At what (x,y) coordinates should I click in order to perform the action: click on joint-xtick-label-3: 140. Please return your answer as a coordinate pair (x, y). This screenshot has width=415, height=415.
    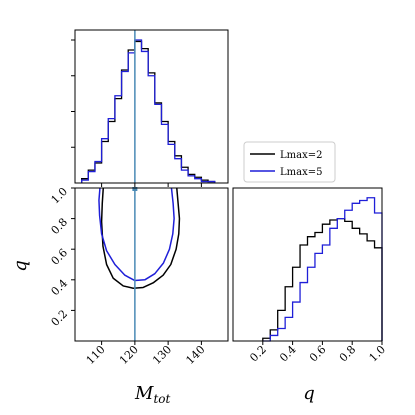
    Looking at the image, I should click on (195, 355).